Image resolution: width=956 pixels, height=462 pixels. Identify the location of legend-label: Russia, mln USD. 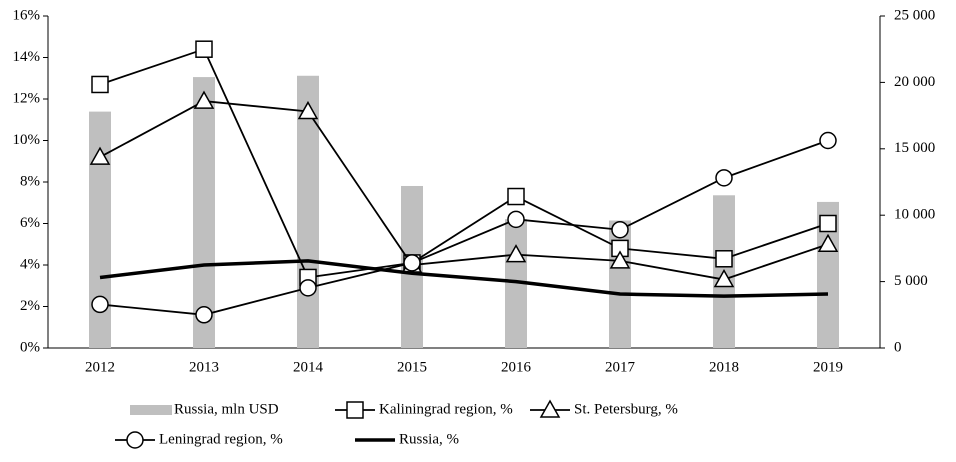
(226, 409).